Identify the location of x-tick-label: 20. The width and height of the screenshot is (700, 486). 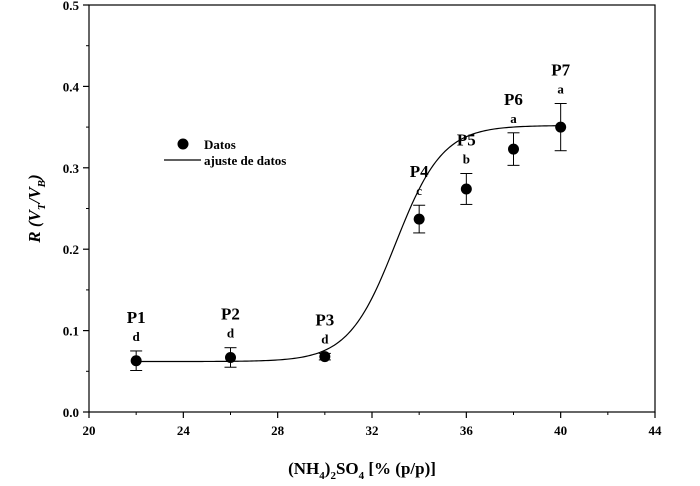
(89, 430).